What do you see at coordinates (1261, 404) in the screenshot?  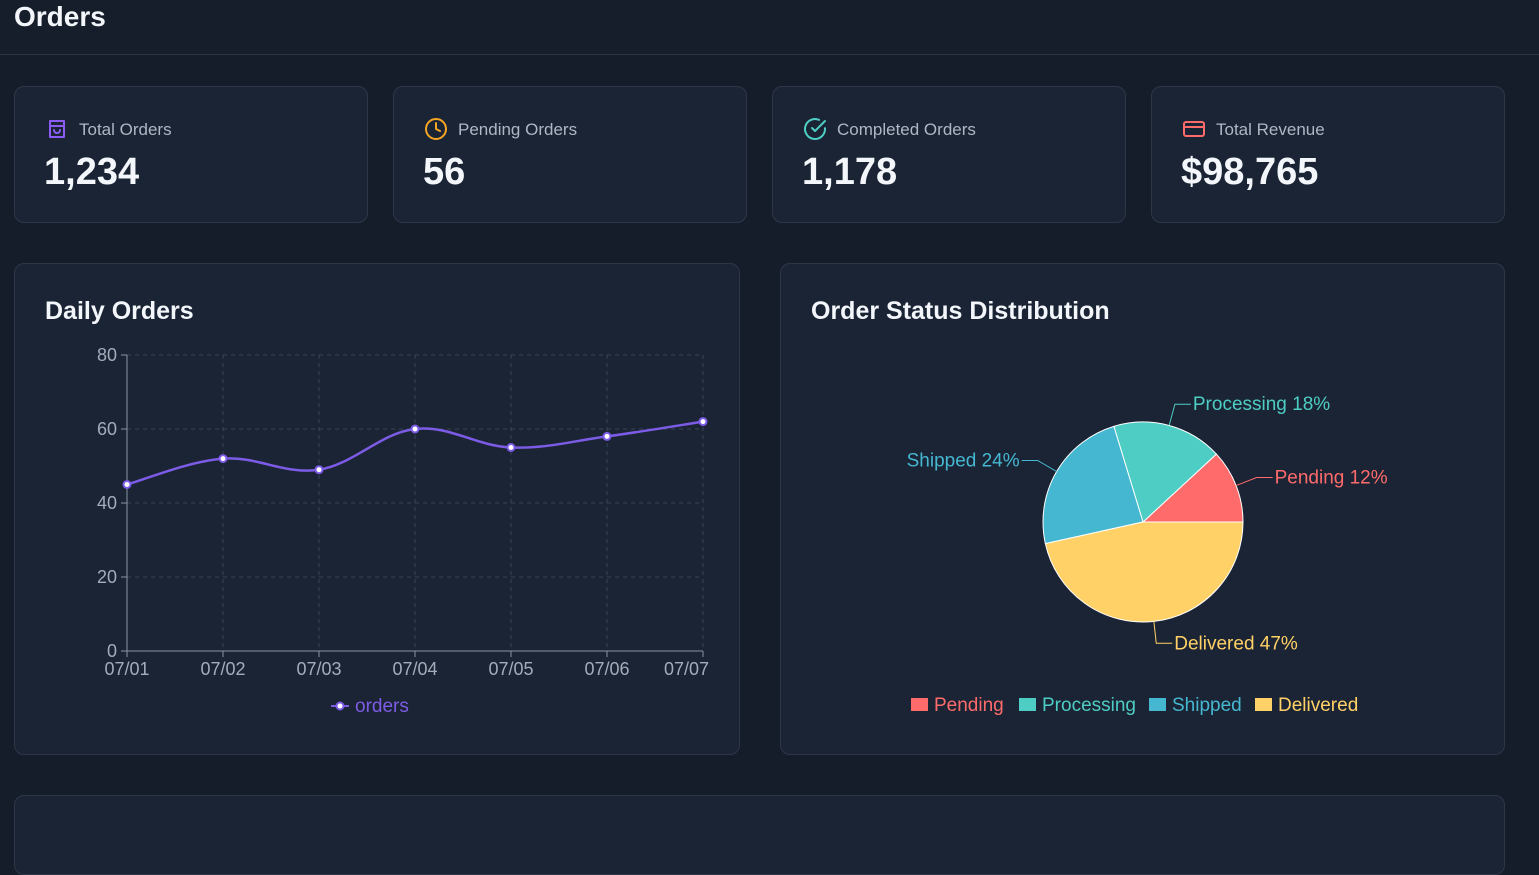 I see `pie-slice-label: Processing 18%` at bounding box center [1261, 404].